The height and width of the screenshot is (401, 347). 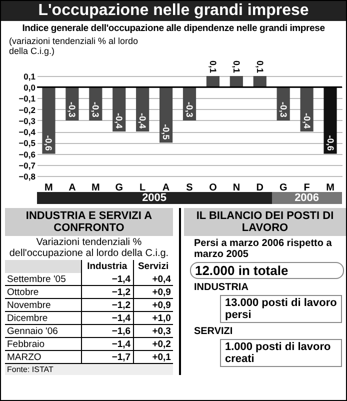 I want to click on y-tick-label: −0,1, so click(x=27, y=99).